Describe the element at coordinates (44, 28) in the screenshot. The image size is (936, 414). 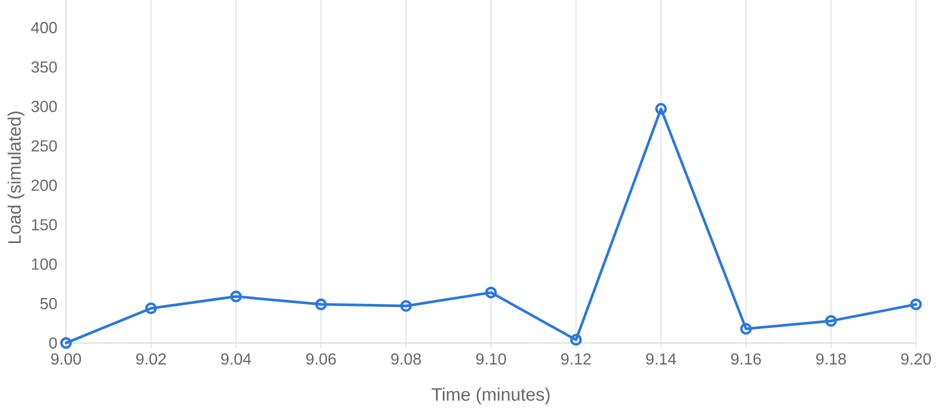
I see `y-tick-label: 400` at that location.